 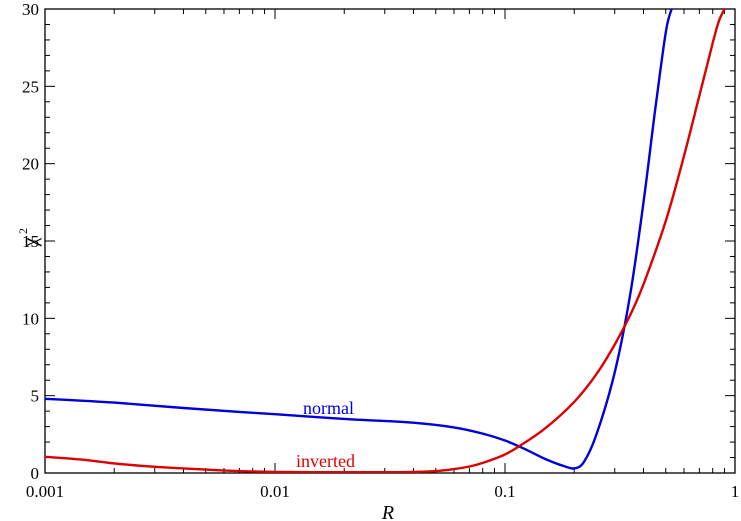 I want to click on x-tick-label: 0.01, so click(x=275, y=491).